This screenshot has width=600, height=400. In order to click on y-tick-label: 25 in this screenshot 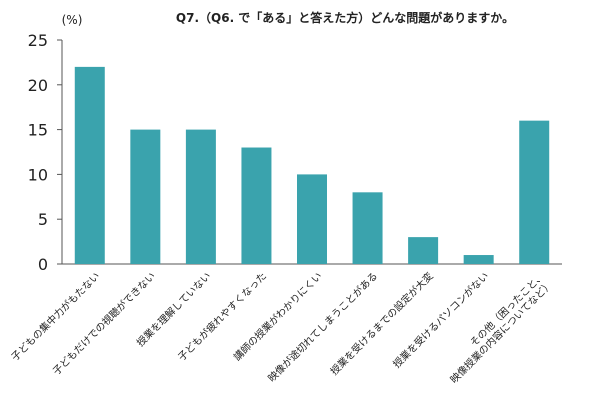, I will do `click(38, 40)`.